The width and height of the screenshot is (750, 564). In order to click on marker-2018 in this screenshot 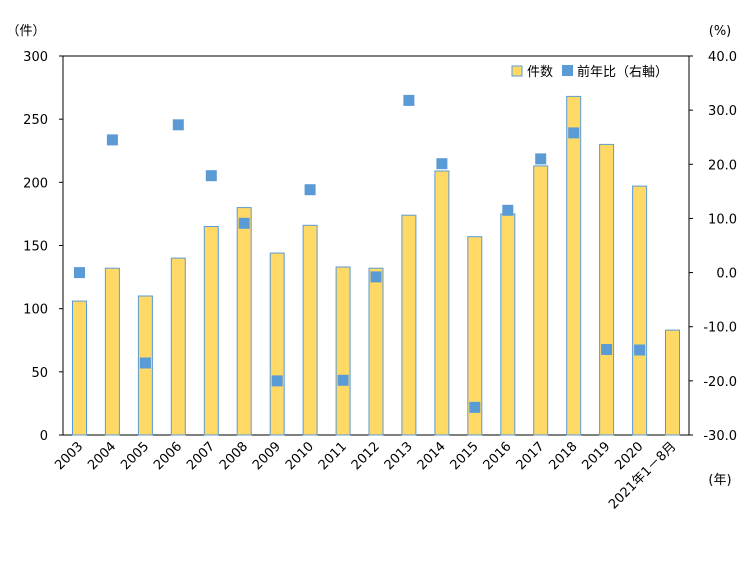, I will do `click(574, 133)`.